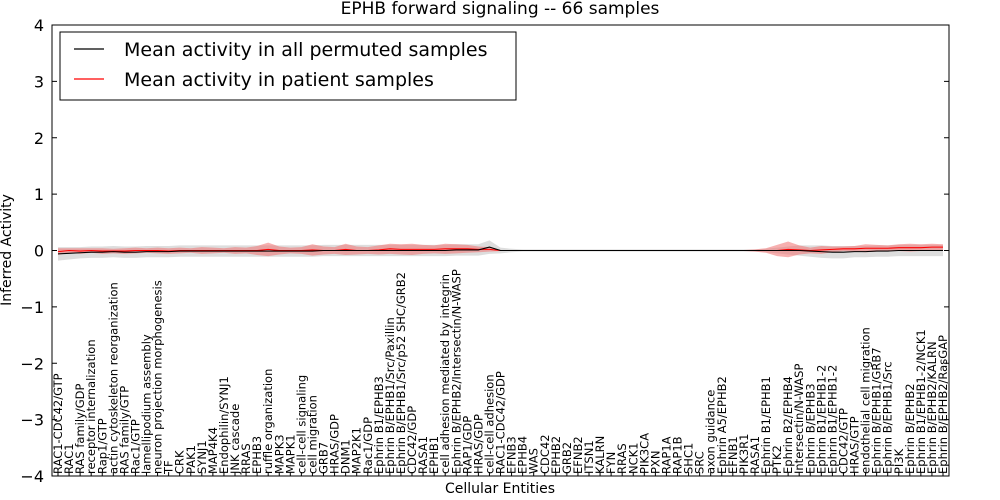  What do you see at coordinates (556, 455) in the screenshot?
I see `x-tick-label: EPHB2` at bounding box center [556, 455].